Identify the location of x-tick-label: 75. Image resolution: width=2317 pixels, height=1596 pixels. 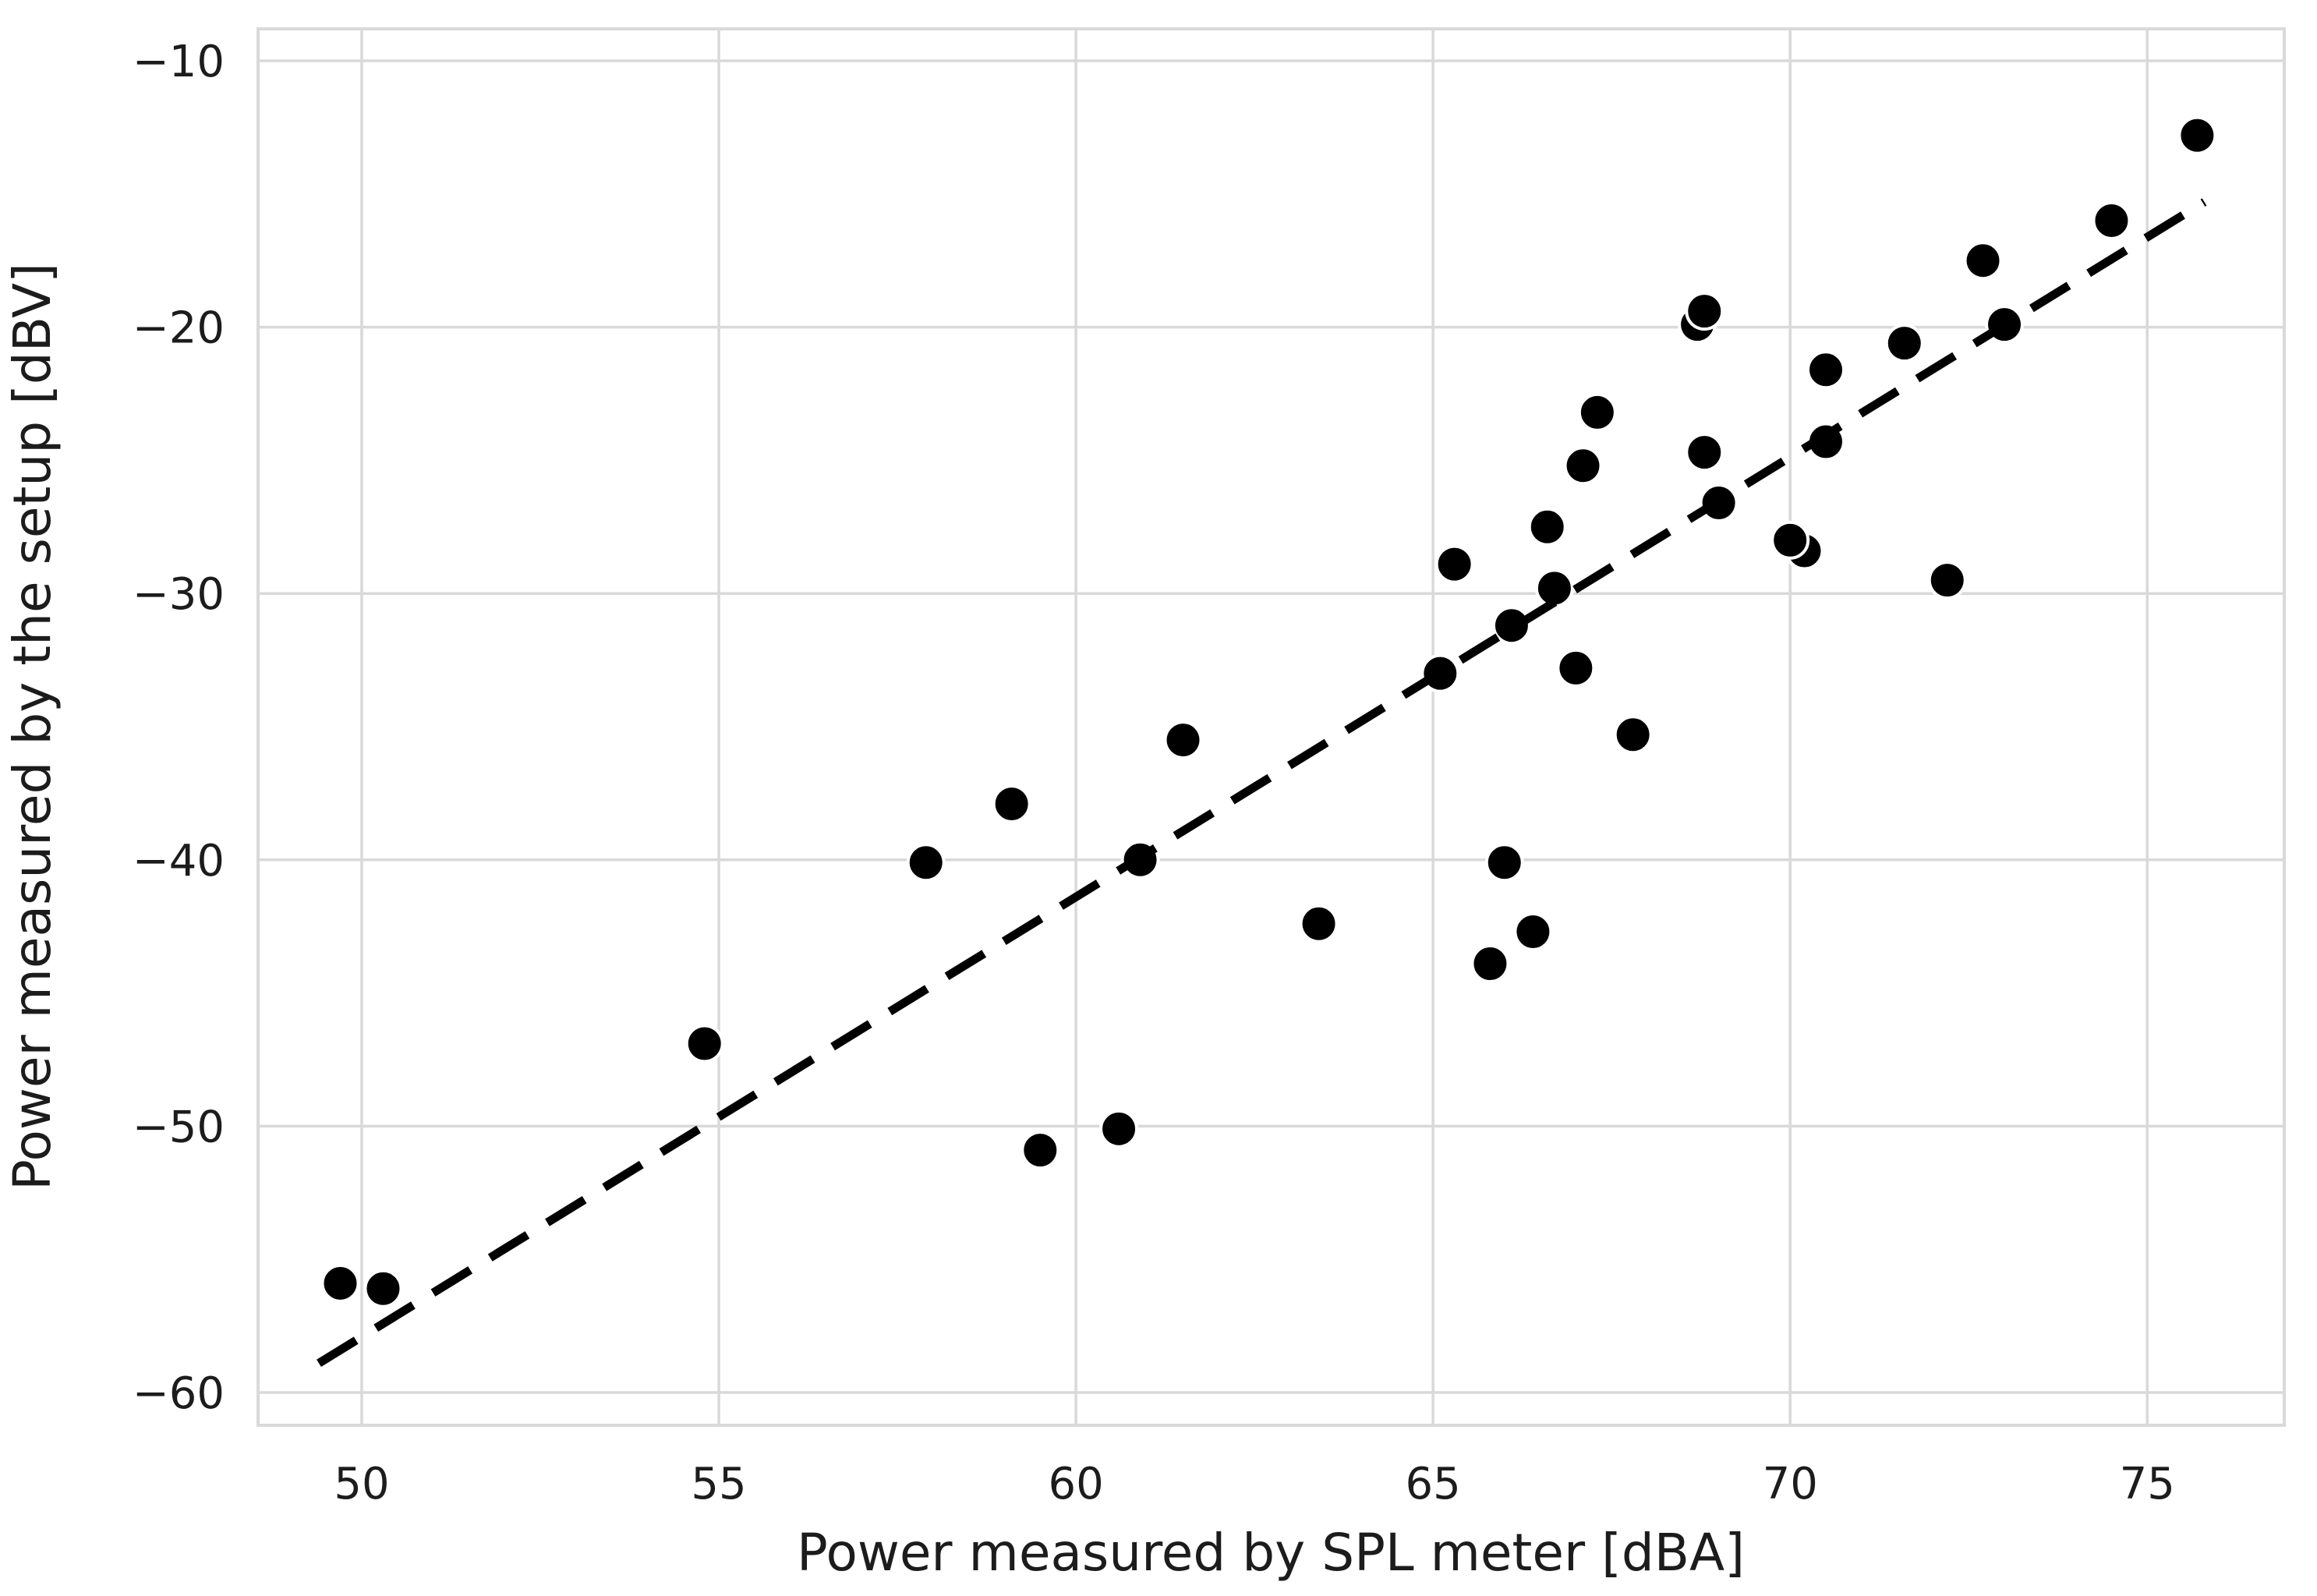
(2147, 1484).